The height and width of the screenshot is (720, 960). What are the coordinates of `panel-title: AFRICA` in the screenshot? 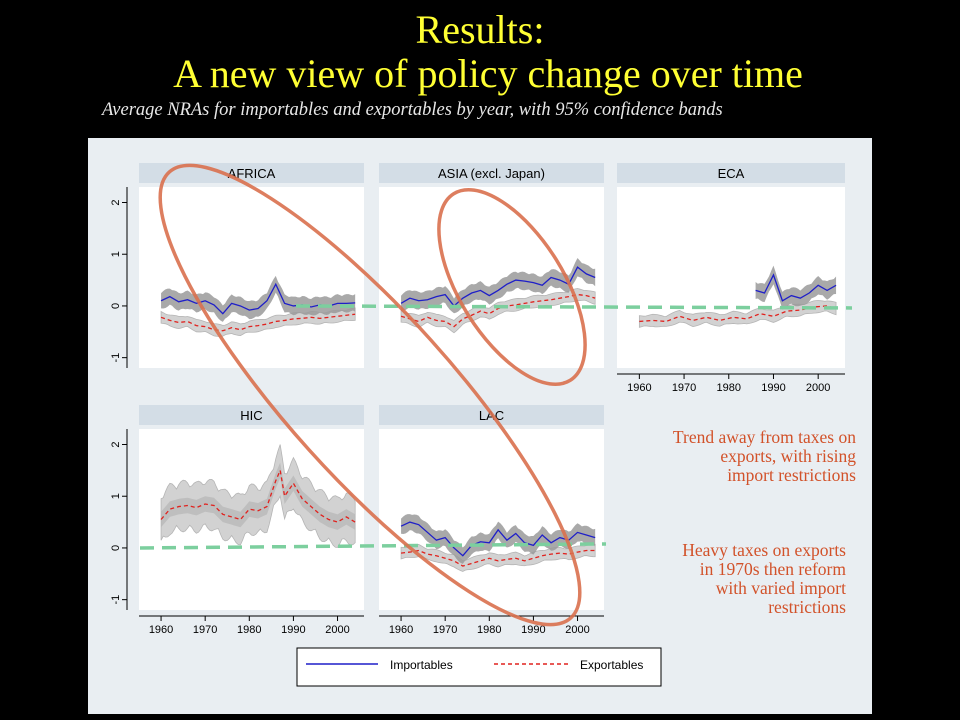 It's located at (252, 173).